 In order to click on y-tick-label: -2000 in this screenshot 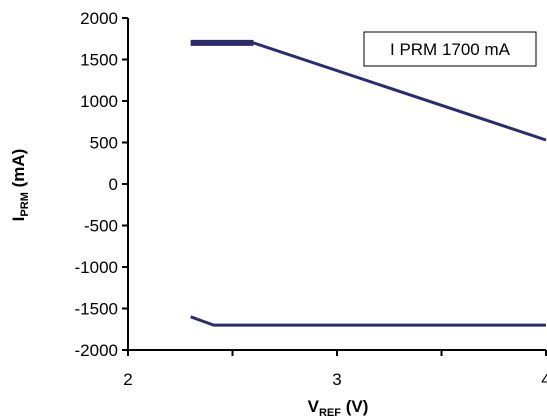, I will do `click(96, 350)`.